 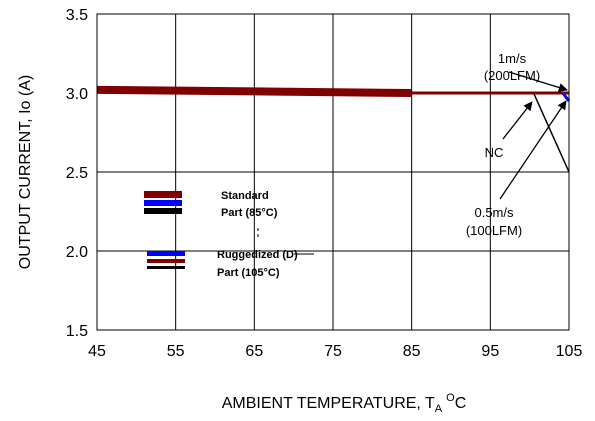 What do you see at coordinates (248, 273) in the screenshot?
I see `legend-label-ruggedized-part: Part (105°C)` at bounding box center [248, 273].